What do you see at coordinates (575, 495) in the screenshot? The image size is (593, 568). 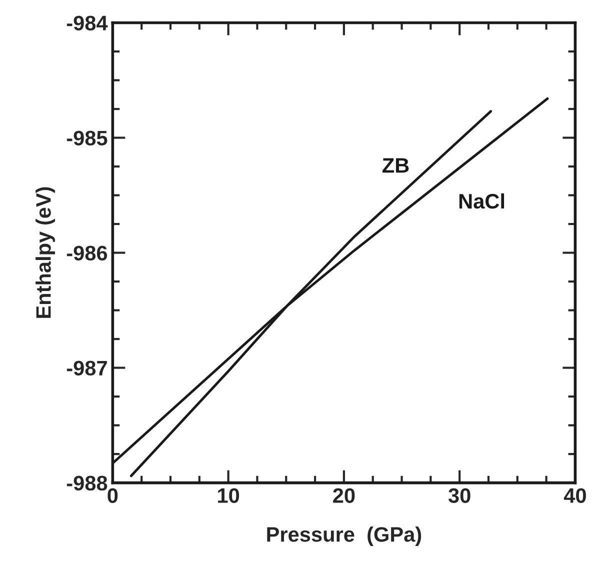 I see `x-tick-label: 40` at bounding box center [575, 495].